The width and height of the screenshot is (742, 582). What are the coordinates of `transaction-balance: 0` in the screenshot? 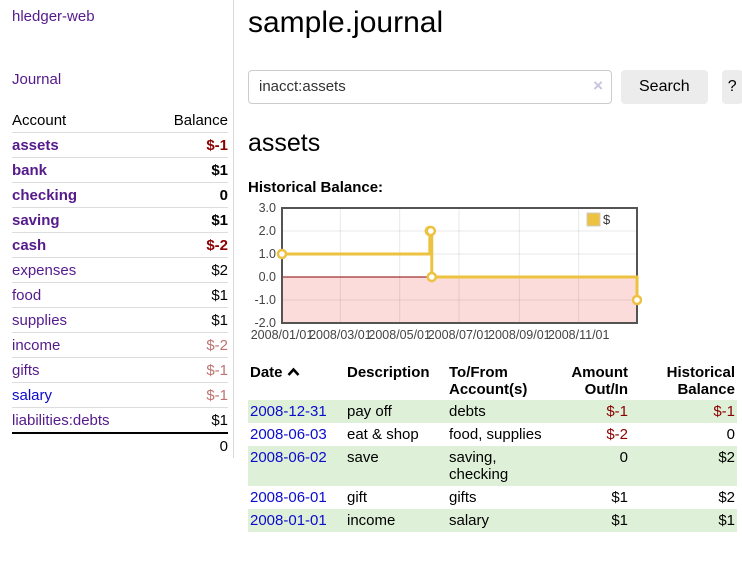 It's located at (730, 434).